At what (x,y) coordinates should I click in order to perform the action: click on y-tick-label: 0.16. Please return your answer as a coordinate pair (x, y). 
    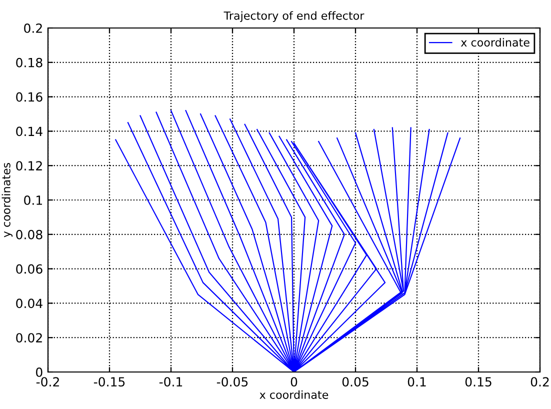
    Looking at the image, I should click on (29, 97).